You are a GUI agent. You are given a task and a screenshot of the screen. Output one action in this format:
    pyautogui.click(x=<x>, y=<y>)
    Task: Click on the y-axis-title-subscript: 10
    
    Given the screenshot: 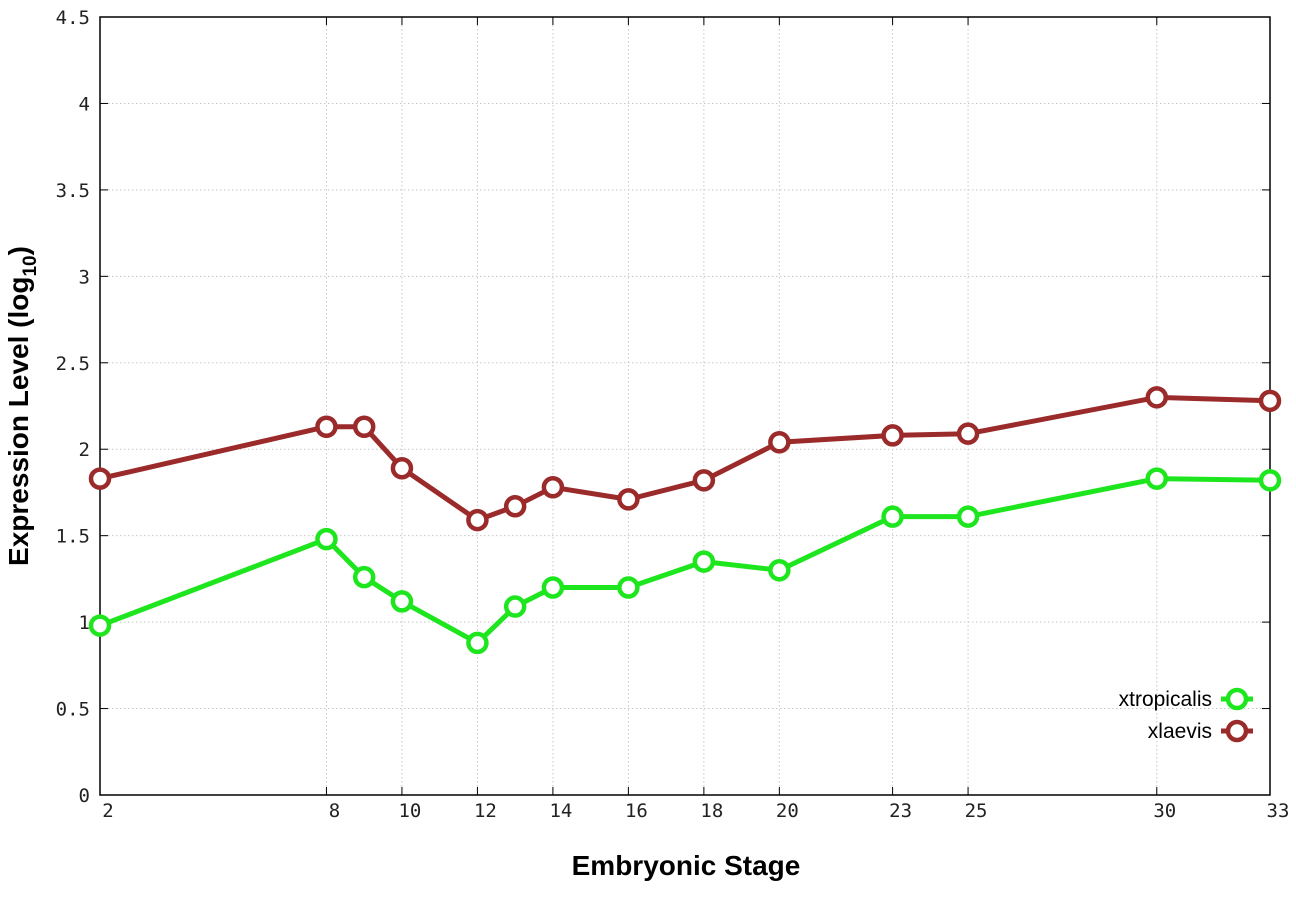 What is the action you would take?
    pyautogui.click(x=30, y=265)
    